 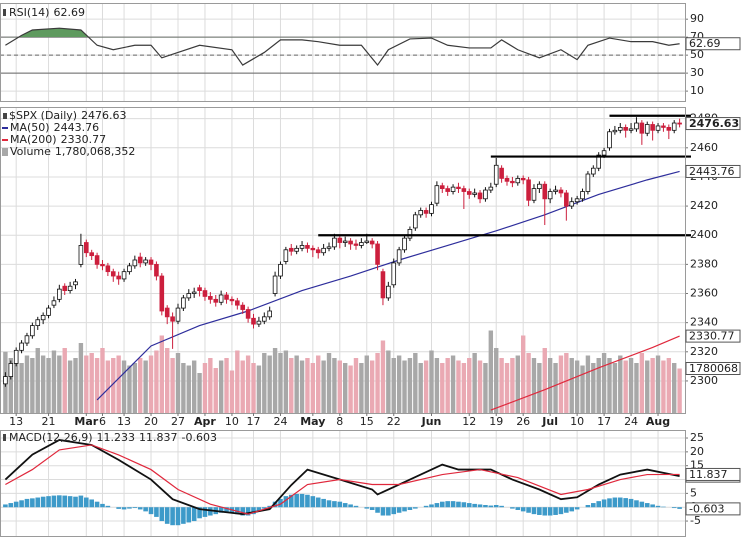 What do you see at coordinates (496, 421) in the screenshot?
I see `x-tick-label: 19` at bounding box center [496, 421].